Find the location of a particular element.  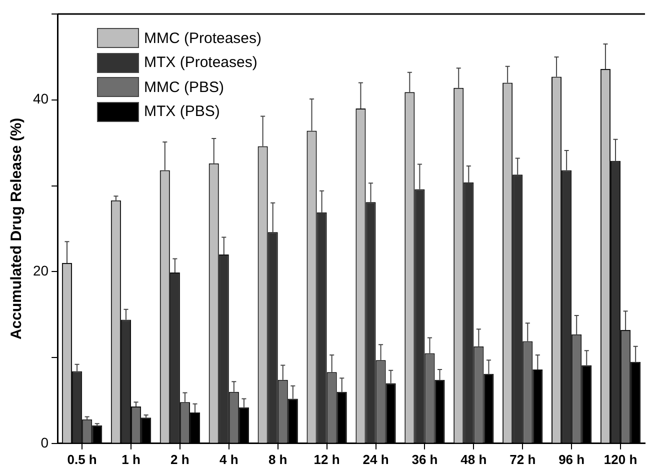

x-tick-label: 48 h is located at coordinates (473, 459).